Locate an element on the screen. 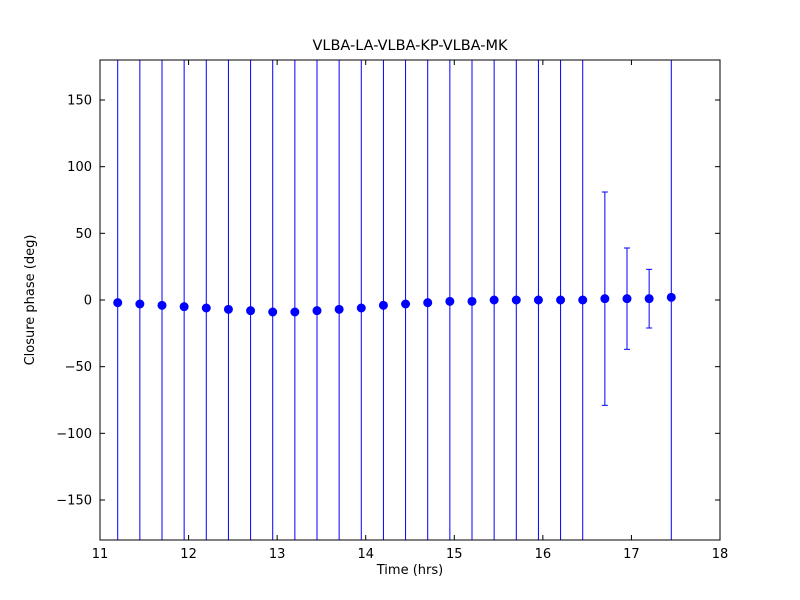 This screenshot has width=800, height=600. x-tick-label: 18 is located at coordinates (720, 554).